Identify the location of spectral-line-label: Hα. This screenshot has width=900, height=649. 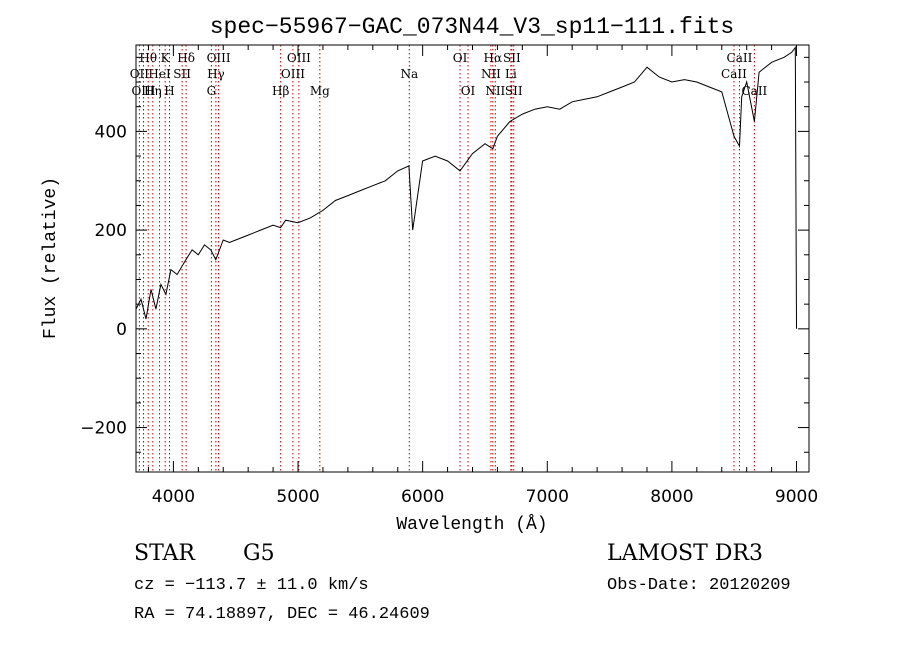
(493, 58).